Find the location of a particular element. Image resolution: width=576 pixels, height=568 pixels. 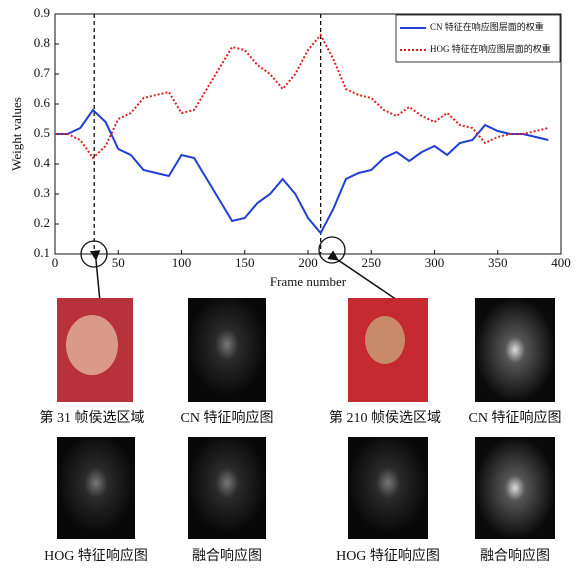

y-axis-label: Weight values is located at coordinates (16, 134).